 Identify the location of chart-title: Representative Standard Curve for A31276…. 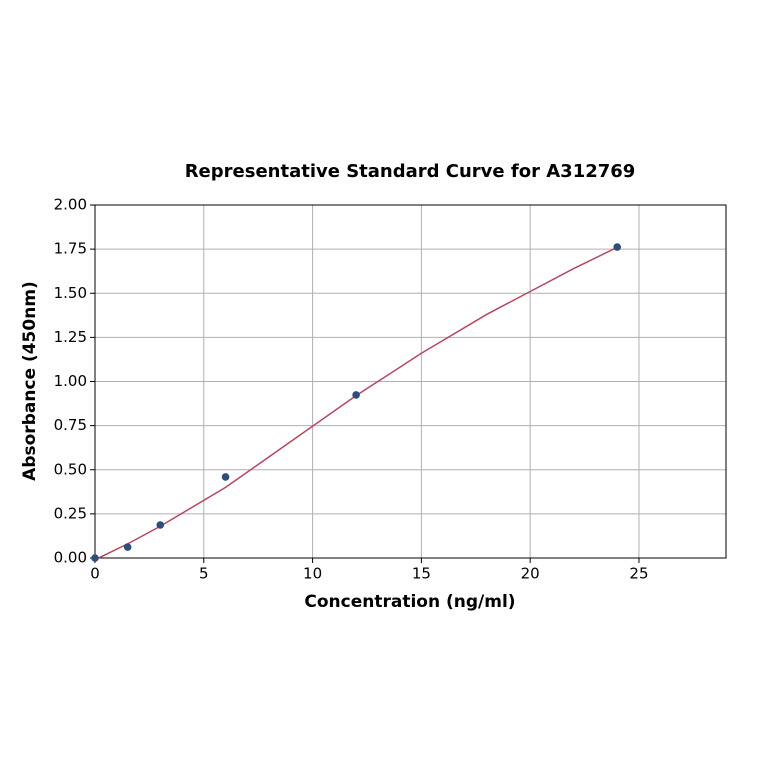
(410, 171).